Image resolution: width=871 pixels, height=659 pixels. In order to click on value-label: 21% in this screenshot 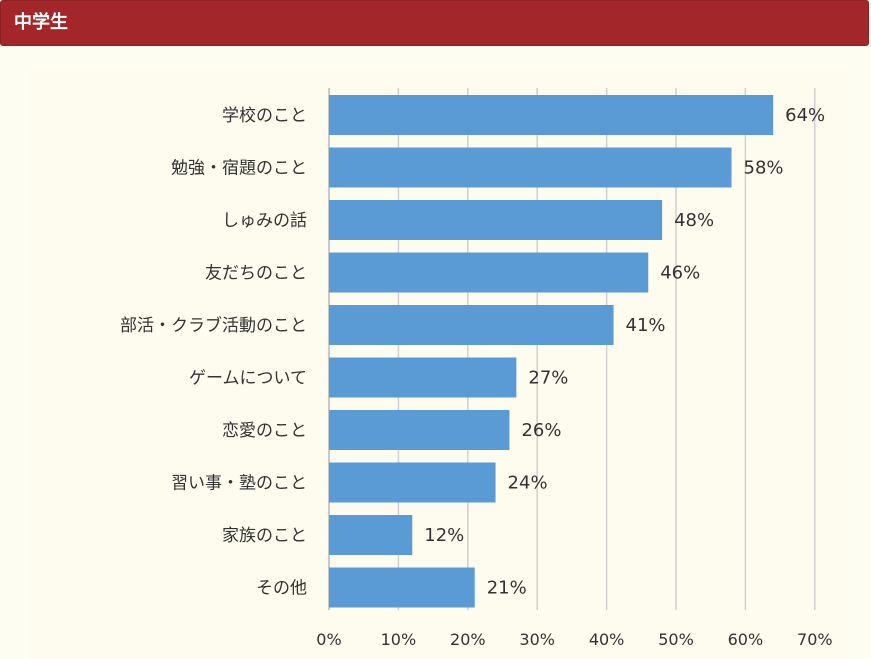, I will do `click(507, 588)`.